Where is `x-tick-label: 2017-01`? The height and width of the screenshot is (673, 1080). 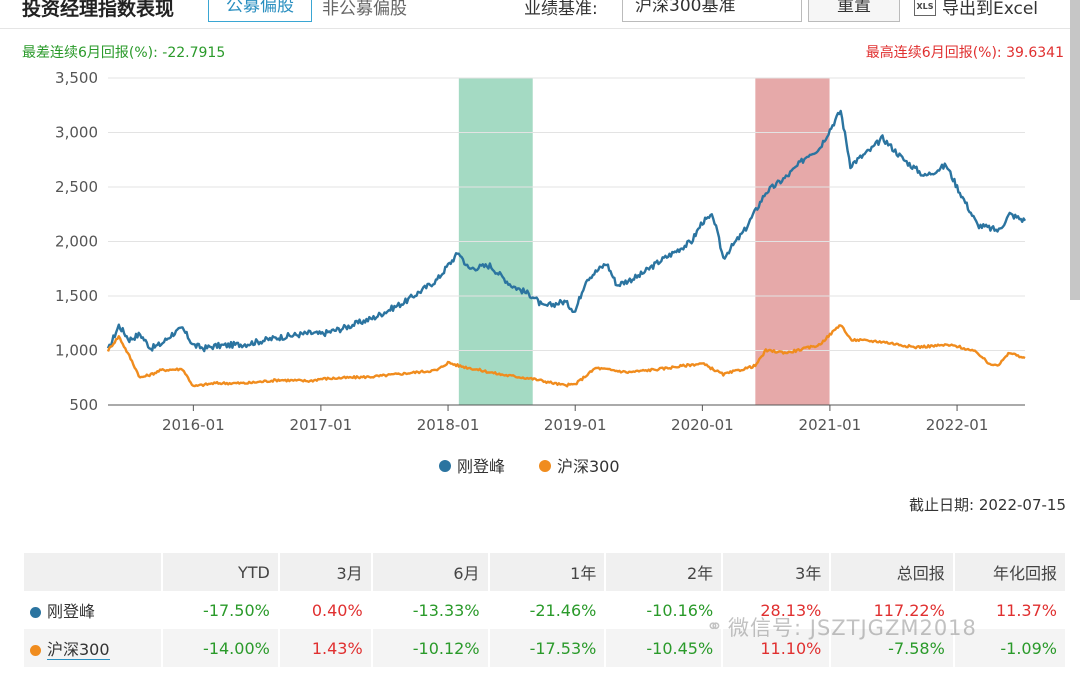
x-tick-label: 2017-01 is located at coordinates (321, 425).